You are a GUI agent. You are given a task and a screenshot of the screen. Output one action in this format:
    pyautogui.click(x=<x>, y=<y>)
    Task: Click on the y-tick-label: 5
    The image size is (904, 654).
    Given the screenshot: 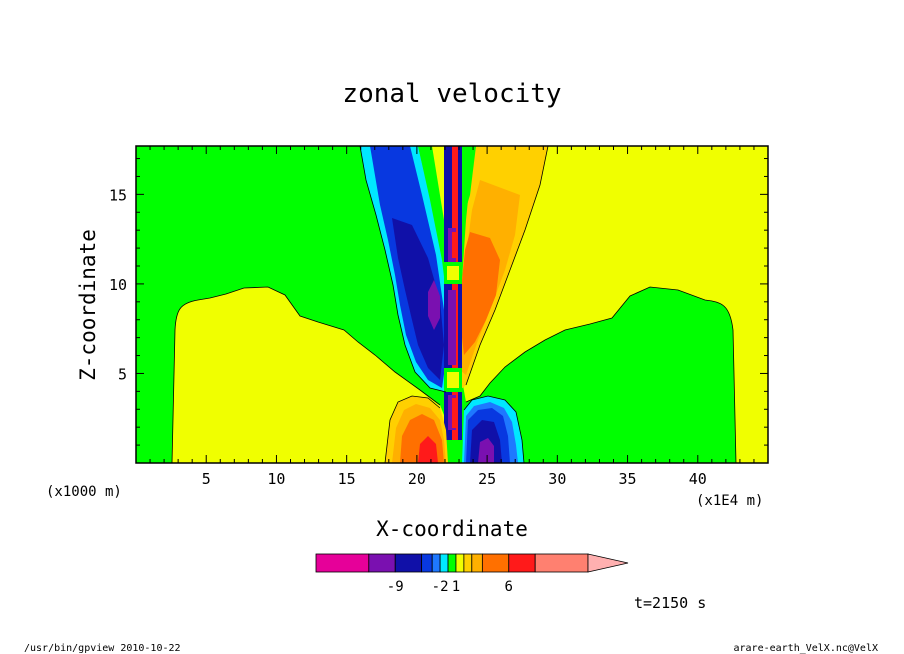 What is the action you would take?
    pyautogui.click(x=122, y=374)
    